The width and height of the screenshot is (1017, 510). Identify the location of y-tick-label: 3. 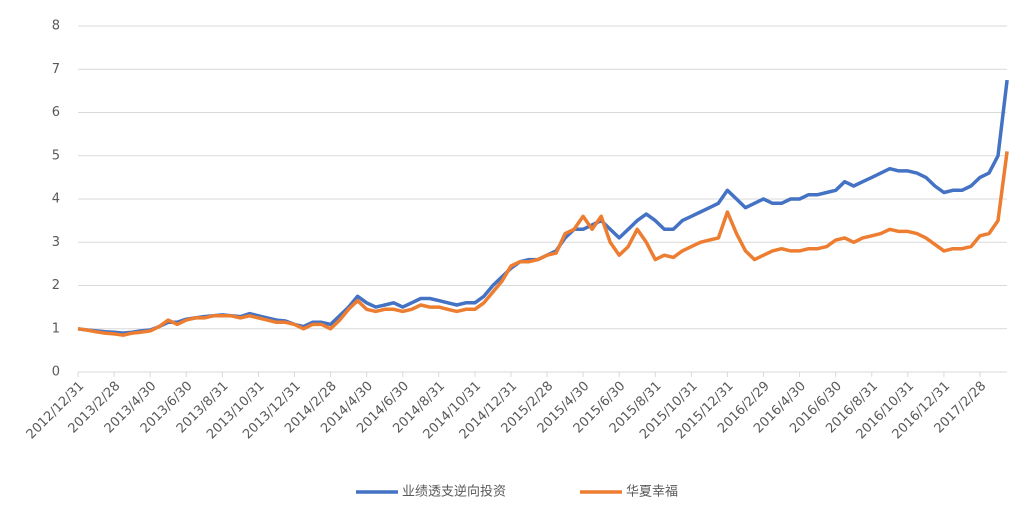
(56, 242).